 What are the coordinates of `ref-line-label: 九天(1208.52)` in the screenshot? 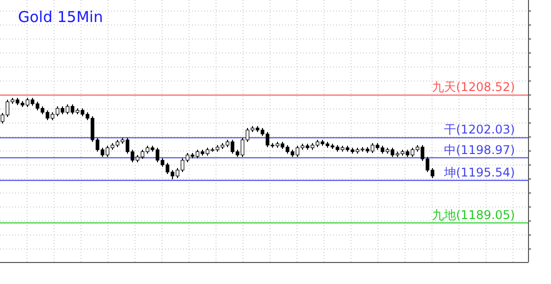 It's located at (473, 87).